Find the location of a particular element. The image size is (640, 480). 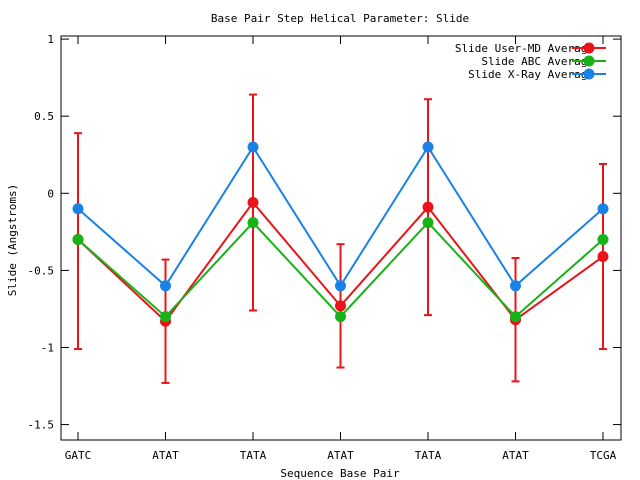

chart-title: Base Pair Step Helical Parameter: Slide is located at coordinates (340, 18).